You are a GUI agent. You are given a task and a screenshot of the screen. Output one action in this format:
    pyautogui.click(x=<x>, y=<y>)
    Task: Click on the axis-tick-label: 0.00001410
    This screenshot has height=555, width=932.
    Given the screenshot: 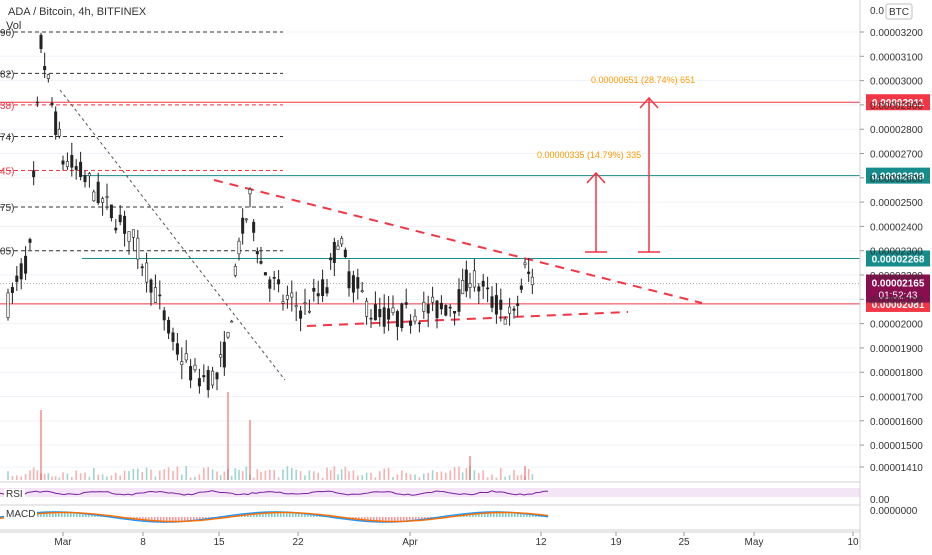 What is the action you would take?
    pyautogui.click(x=896, y=468)
    